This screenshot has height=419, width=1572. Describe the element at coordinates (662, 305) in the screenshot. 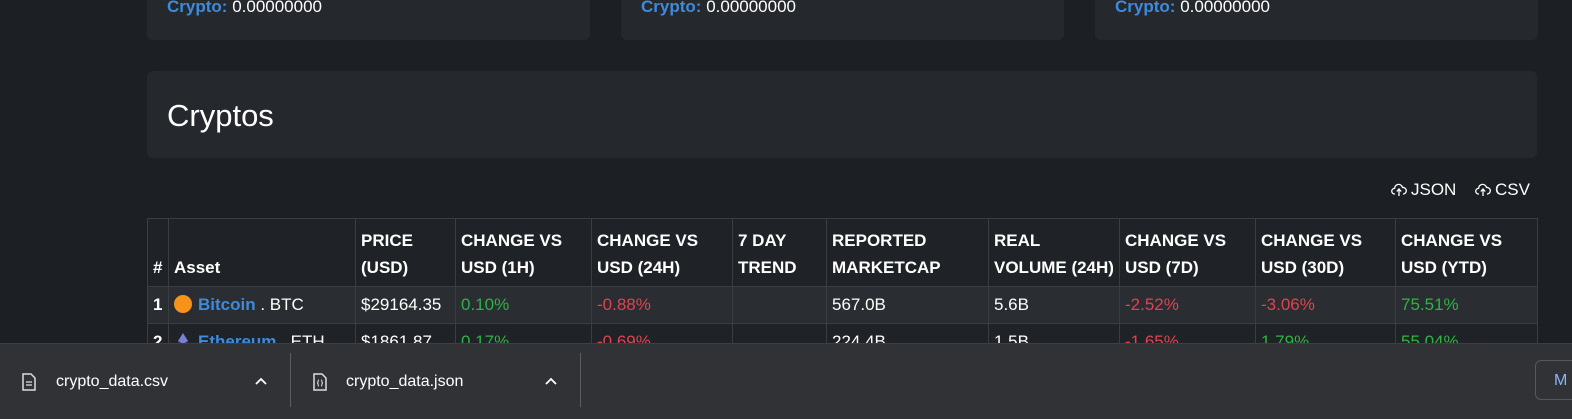

I see `table-cell: -0.88%` at that location.